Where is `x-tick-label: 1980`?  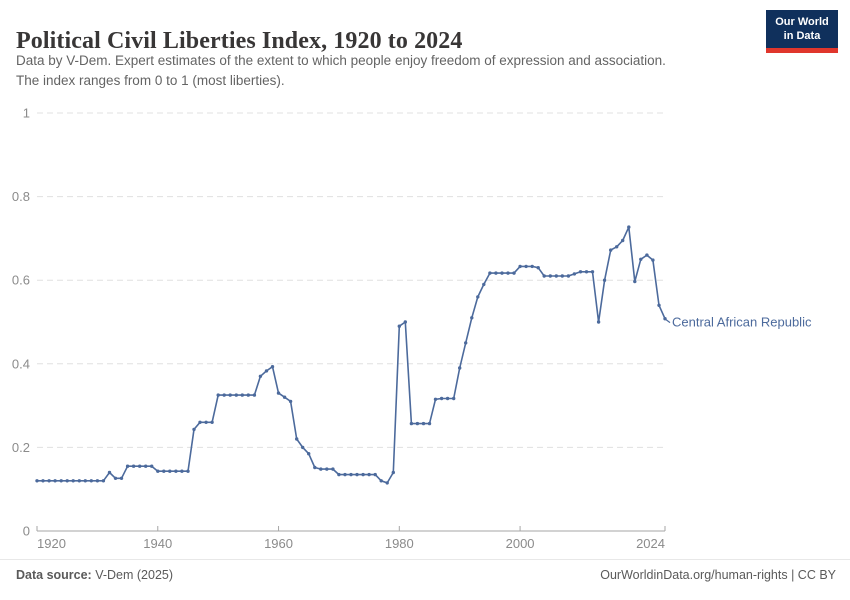
x-tick-label: 1980 is located at coordinates (399, 543).